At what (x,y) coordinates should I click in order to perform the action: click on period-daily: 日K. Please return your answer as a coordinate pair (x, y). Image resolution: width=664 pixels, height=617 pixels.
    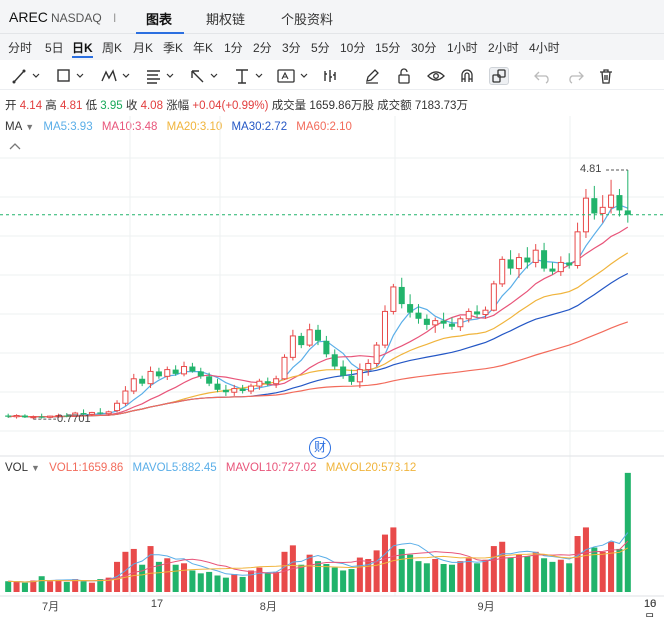
    Looking at the image, I should click on (82, 48).